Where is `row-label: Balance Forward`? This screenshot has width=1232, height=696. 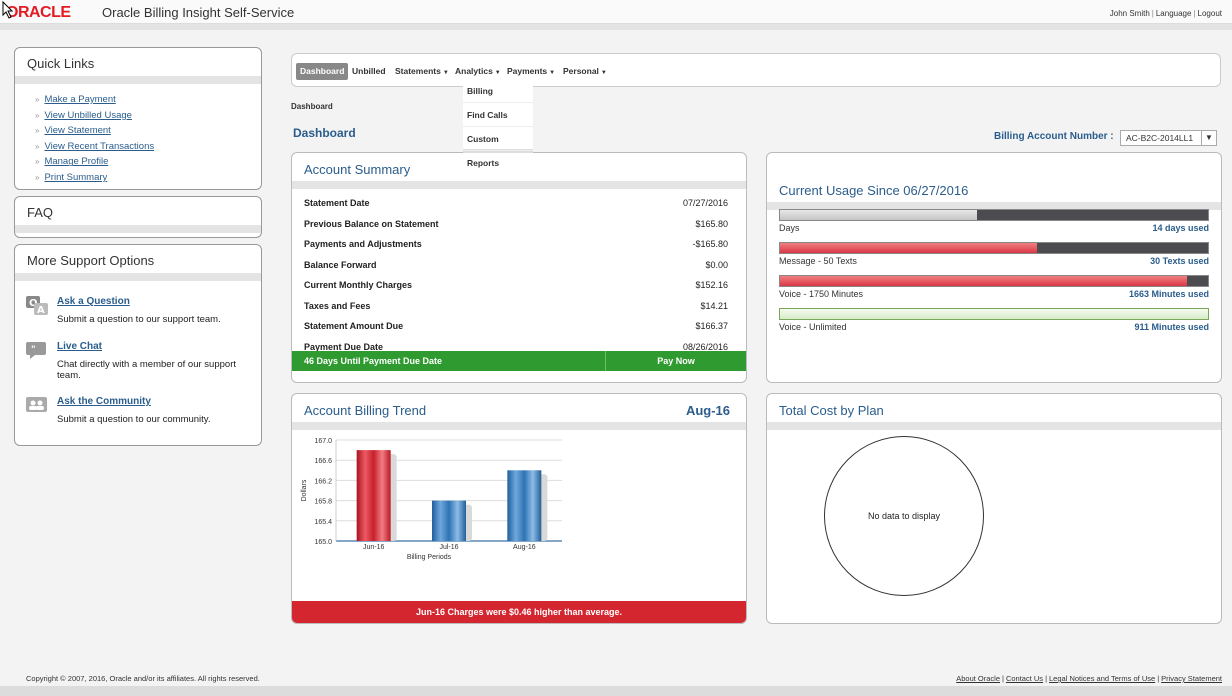
row-label: Balance Forward is located at coordinates (340, 264).